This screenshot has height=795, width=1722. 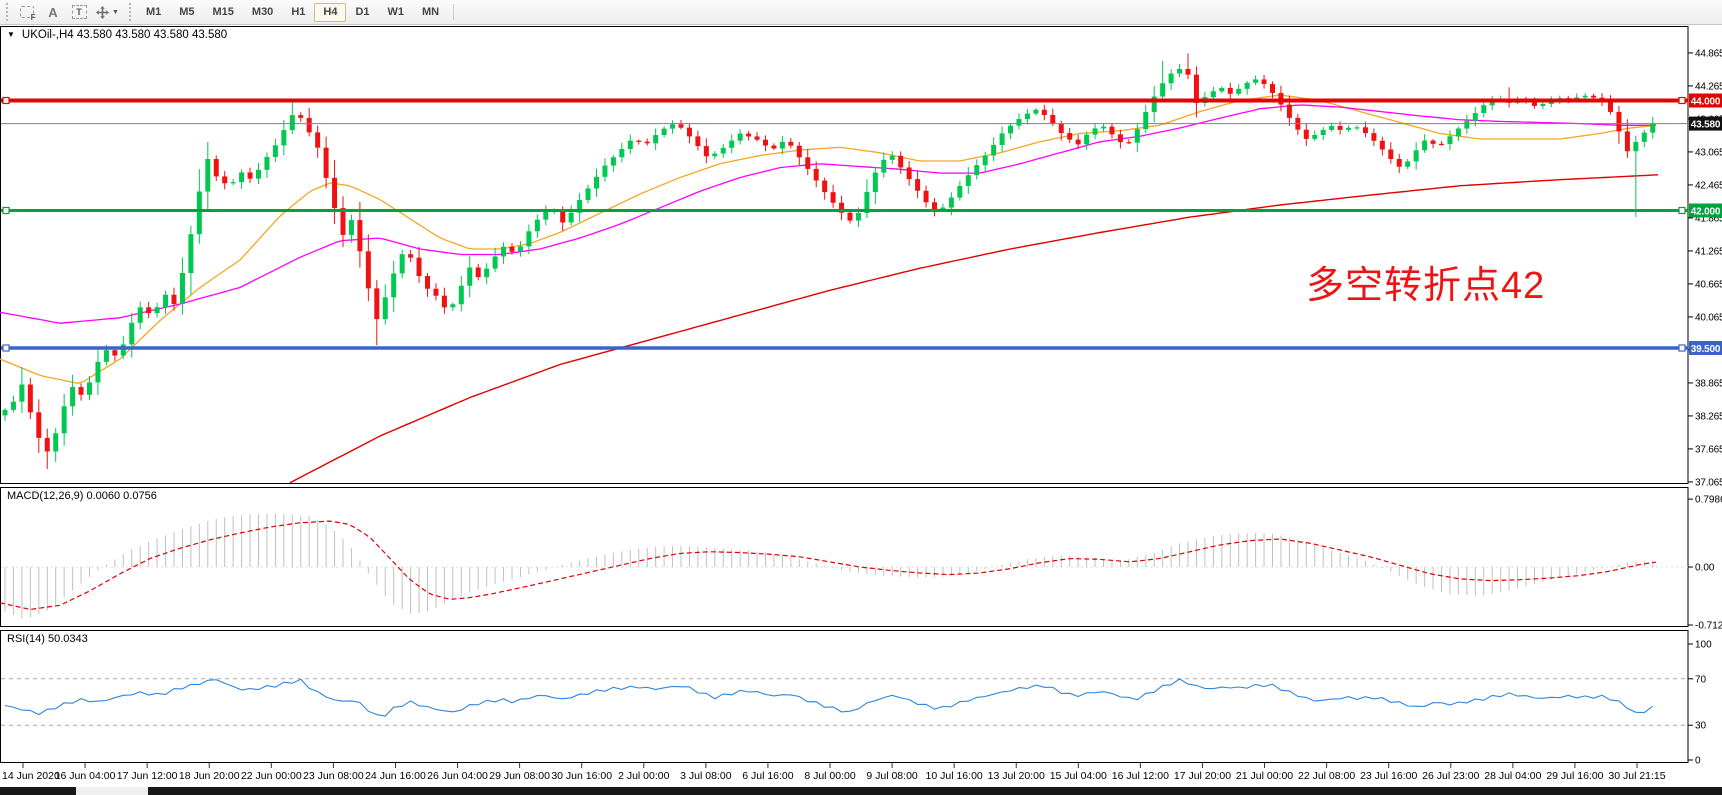 What do you see at coordinates (892, 776) in the screenshot?
I see `time-axis-label: 9 Jul 08:00` at bounding box center [892, 776].